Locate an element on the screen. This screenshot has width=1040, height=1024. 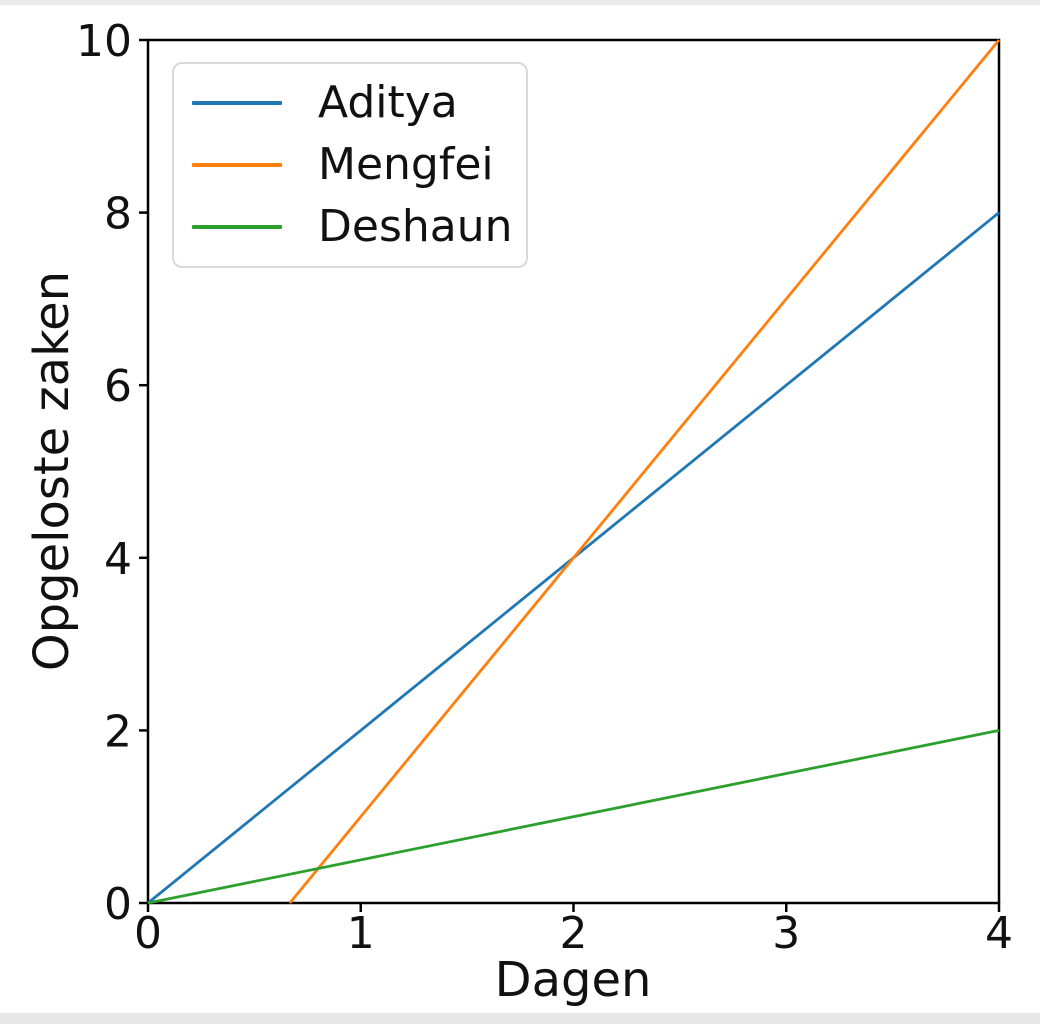
x-tick-label: 1 is located at coordinates (361, 933).